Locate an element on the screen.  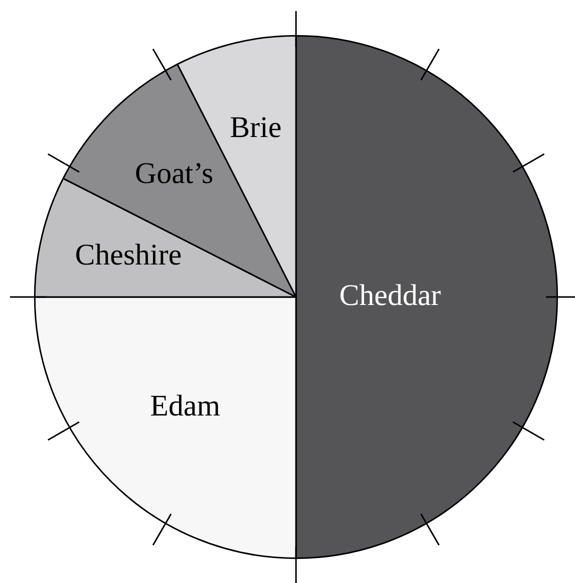
slice-label: Brie is located at coordinates (256, 127).